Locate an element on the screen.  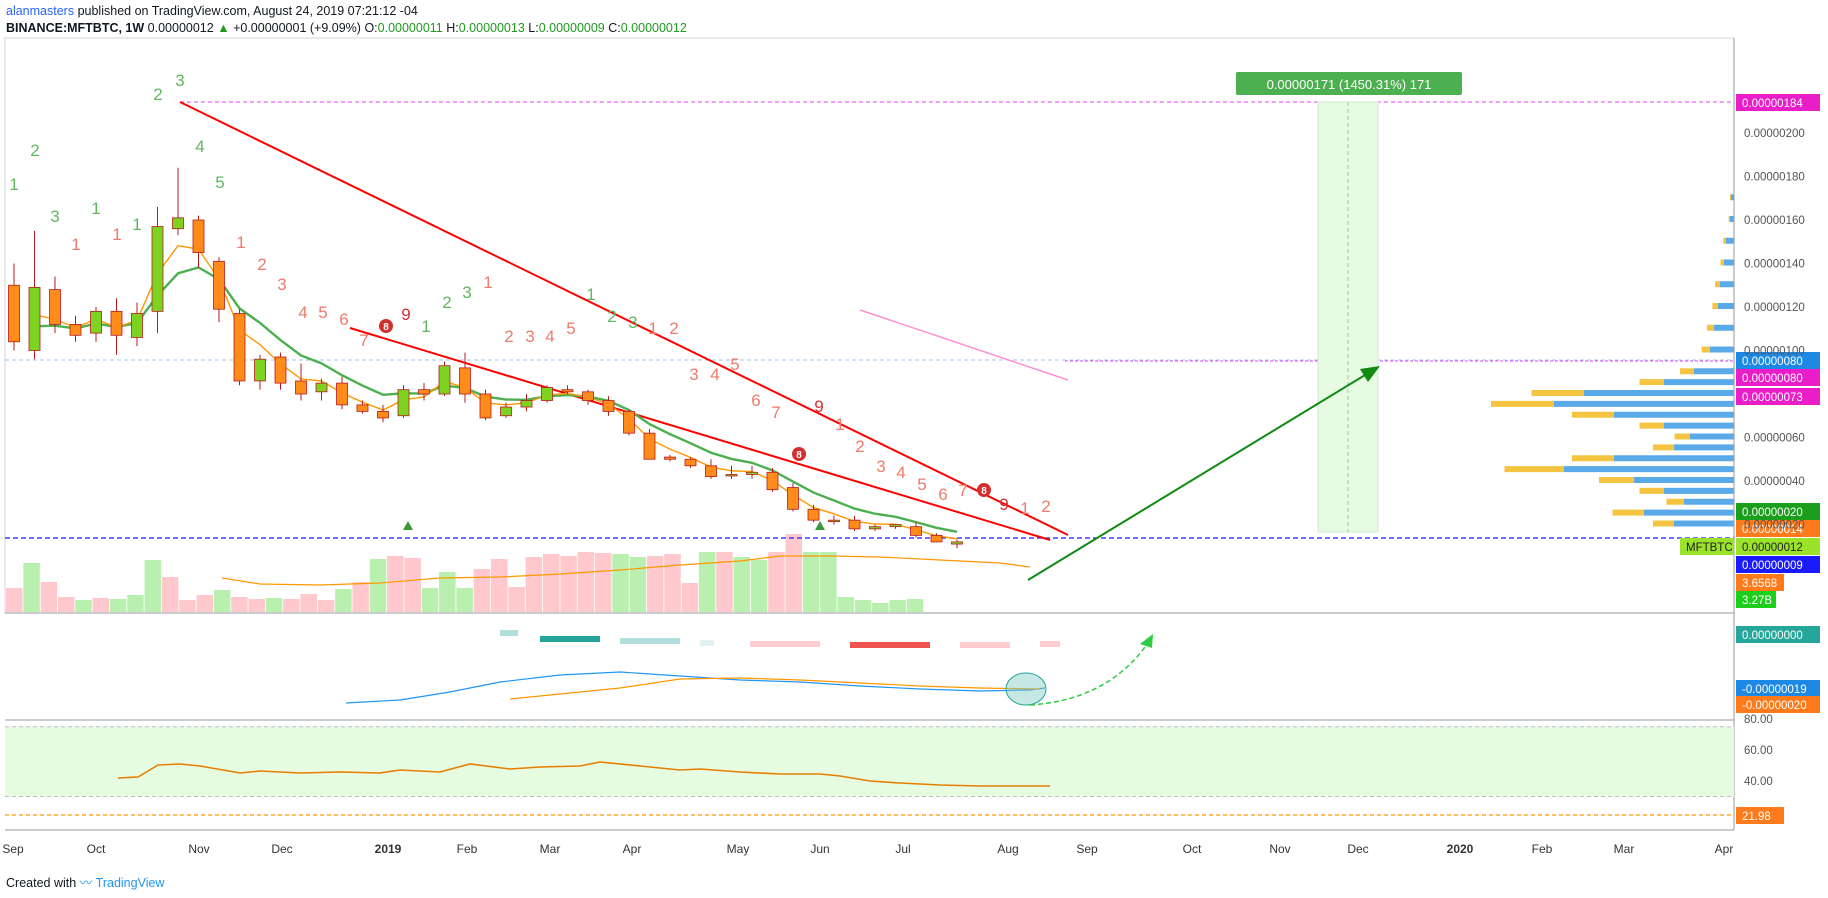
macd-projection-arrowhead is located at coordinates (1146, 641).